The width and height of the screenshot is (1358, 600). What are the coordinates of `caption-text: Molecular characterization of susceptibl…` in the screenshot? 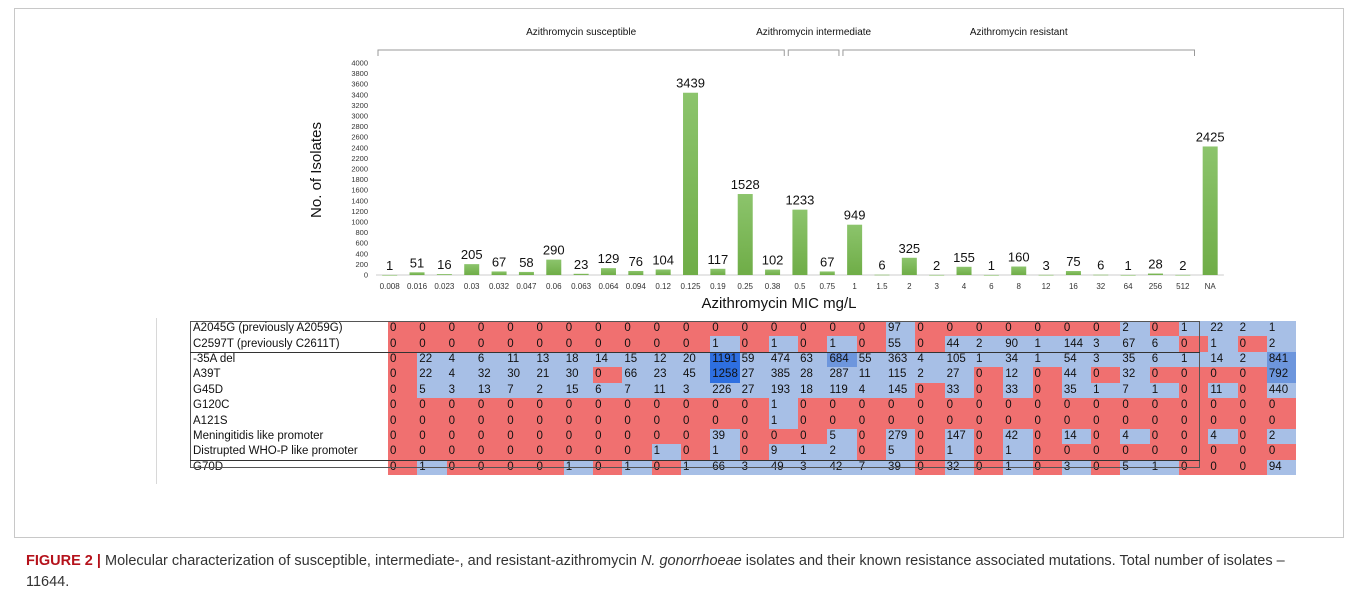 It's located at (370, 561).